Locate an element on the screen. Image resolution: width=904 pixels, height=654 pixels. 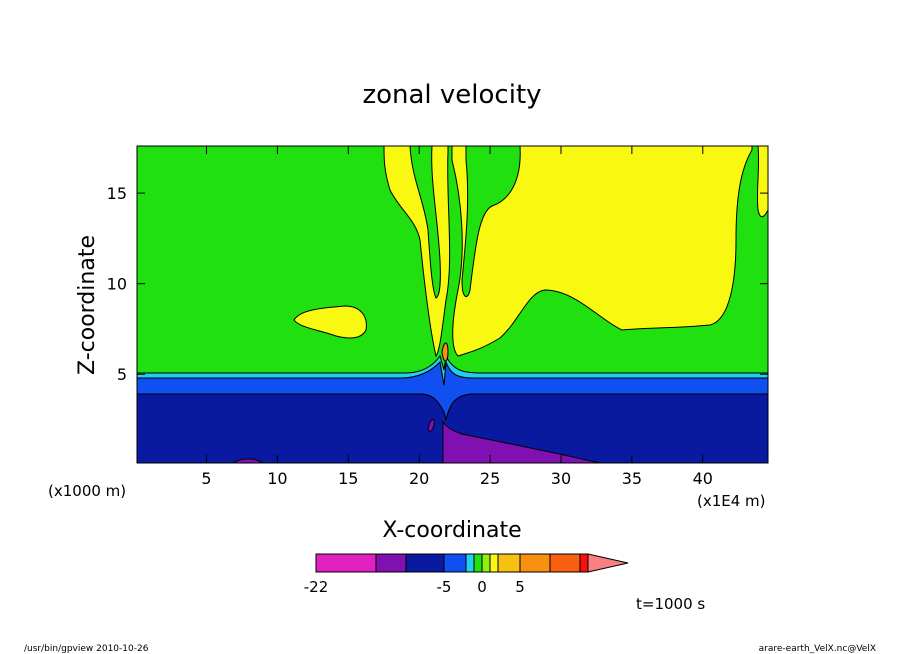
chart-title: zonal velocity is located at coordinates (451, 95).